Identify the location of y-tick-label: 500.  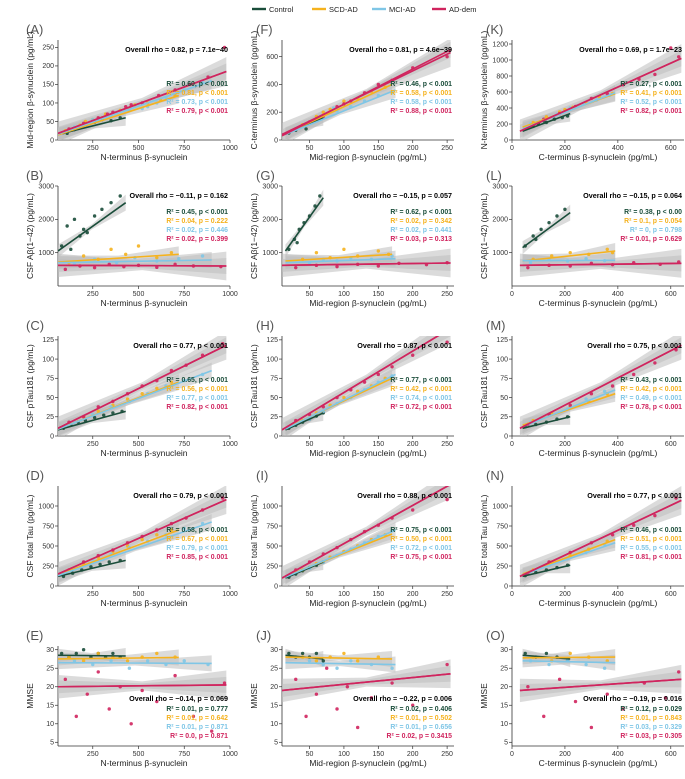
(272, 546).